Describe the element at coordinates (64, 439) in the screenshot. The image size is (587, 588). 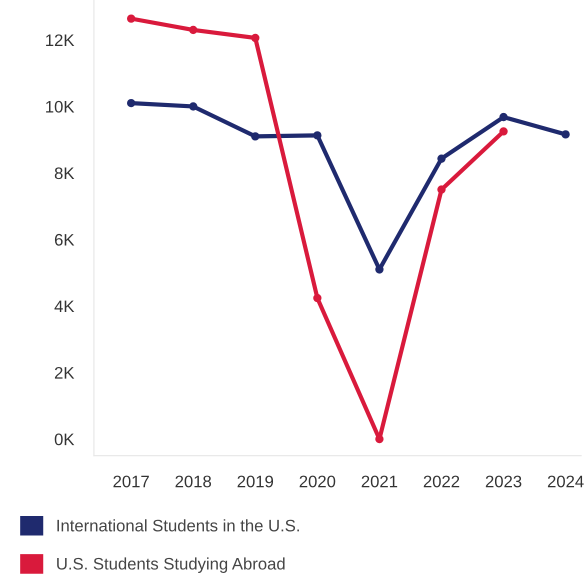
I see `y-tick-label: 0K` at that location.